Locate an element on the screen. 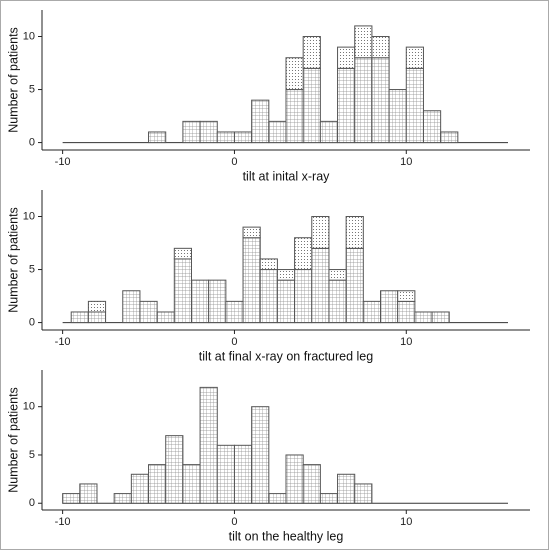 The image size is (549, 550). x-axis-title: tilt on the healthy leg is located at coordinates (286, 536).